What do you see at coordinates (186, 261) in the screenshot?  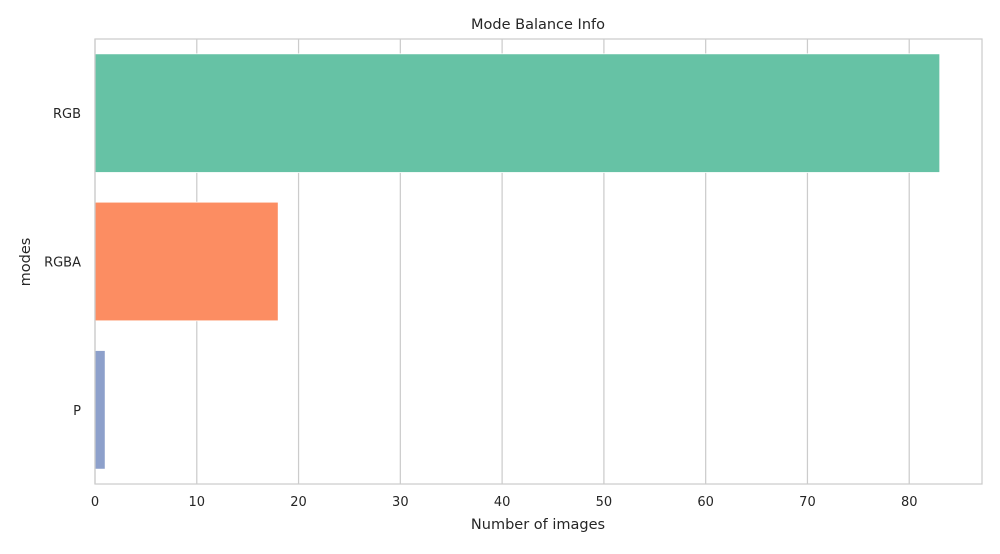 I see `bar-rgba` at bounding box center [186, 261].